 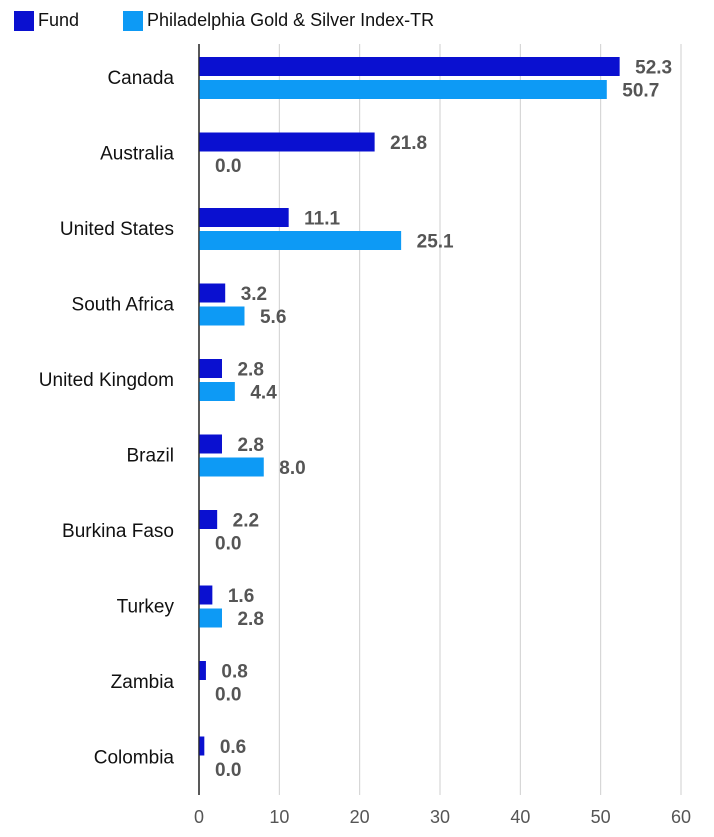 What do you see at coordinates (520, 817) in the screenshot?
I see `x-tick-label-40: 40` at bounding box center [520, 817].